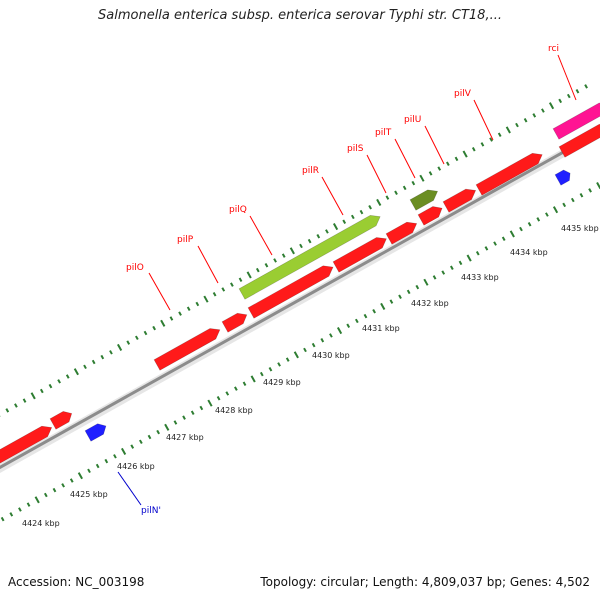  What do you see at coordinates (238, 210) in the screenshot?
I see `gene-label-pilQ: pilQ` at bounding box center [238, 210].